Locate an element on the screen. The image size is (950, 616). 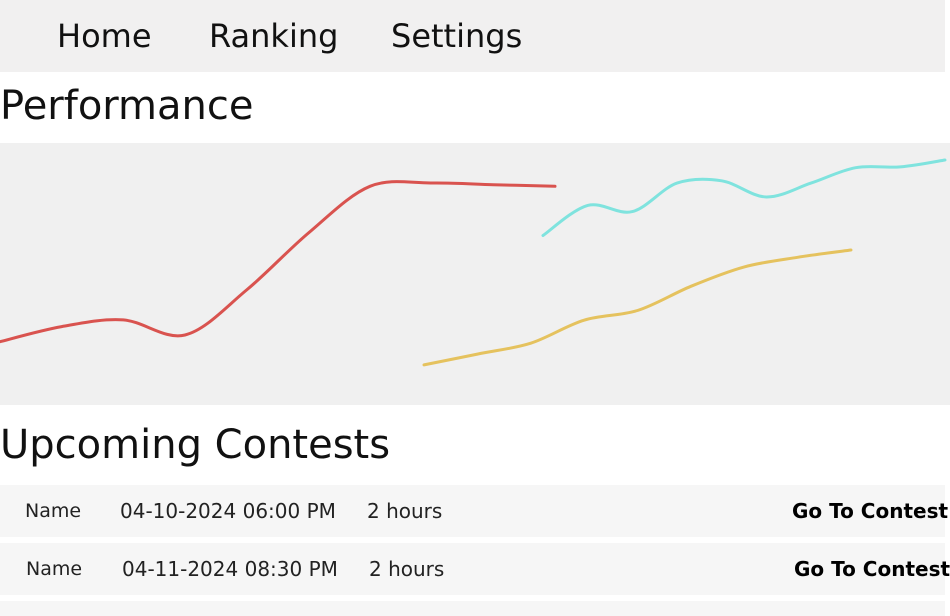
contest-date: 04-10-2024 06:00 PM is located at coordinates (228, 511).